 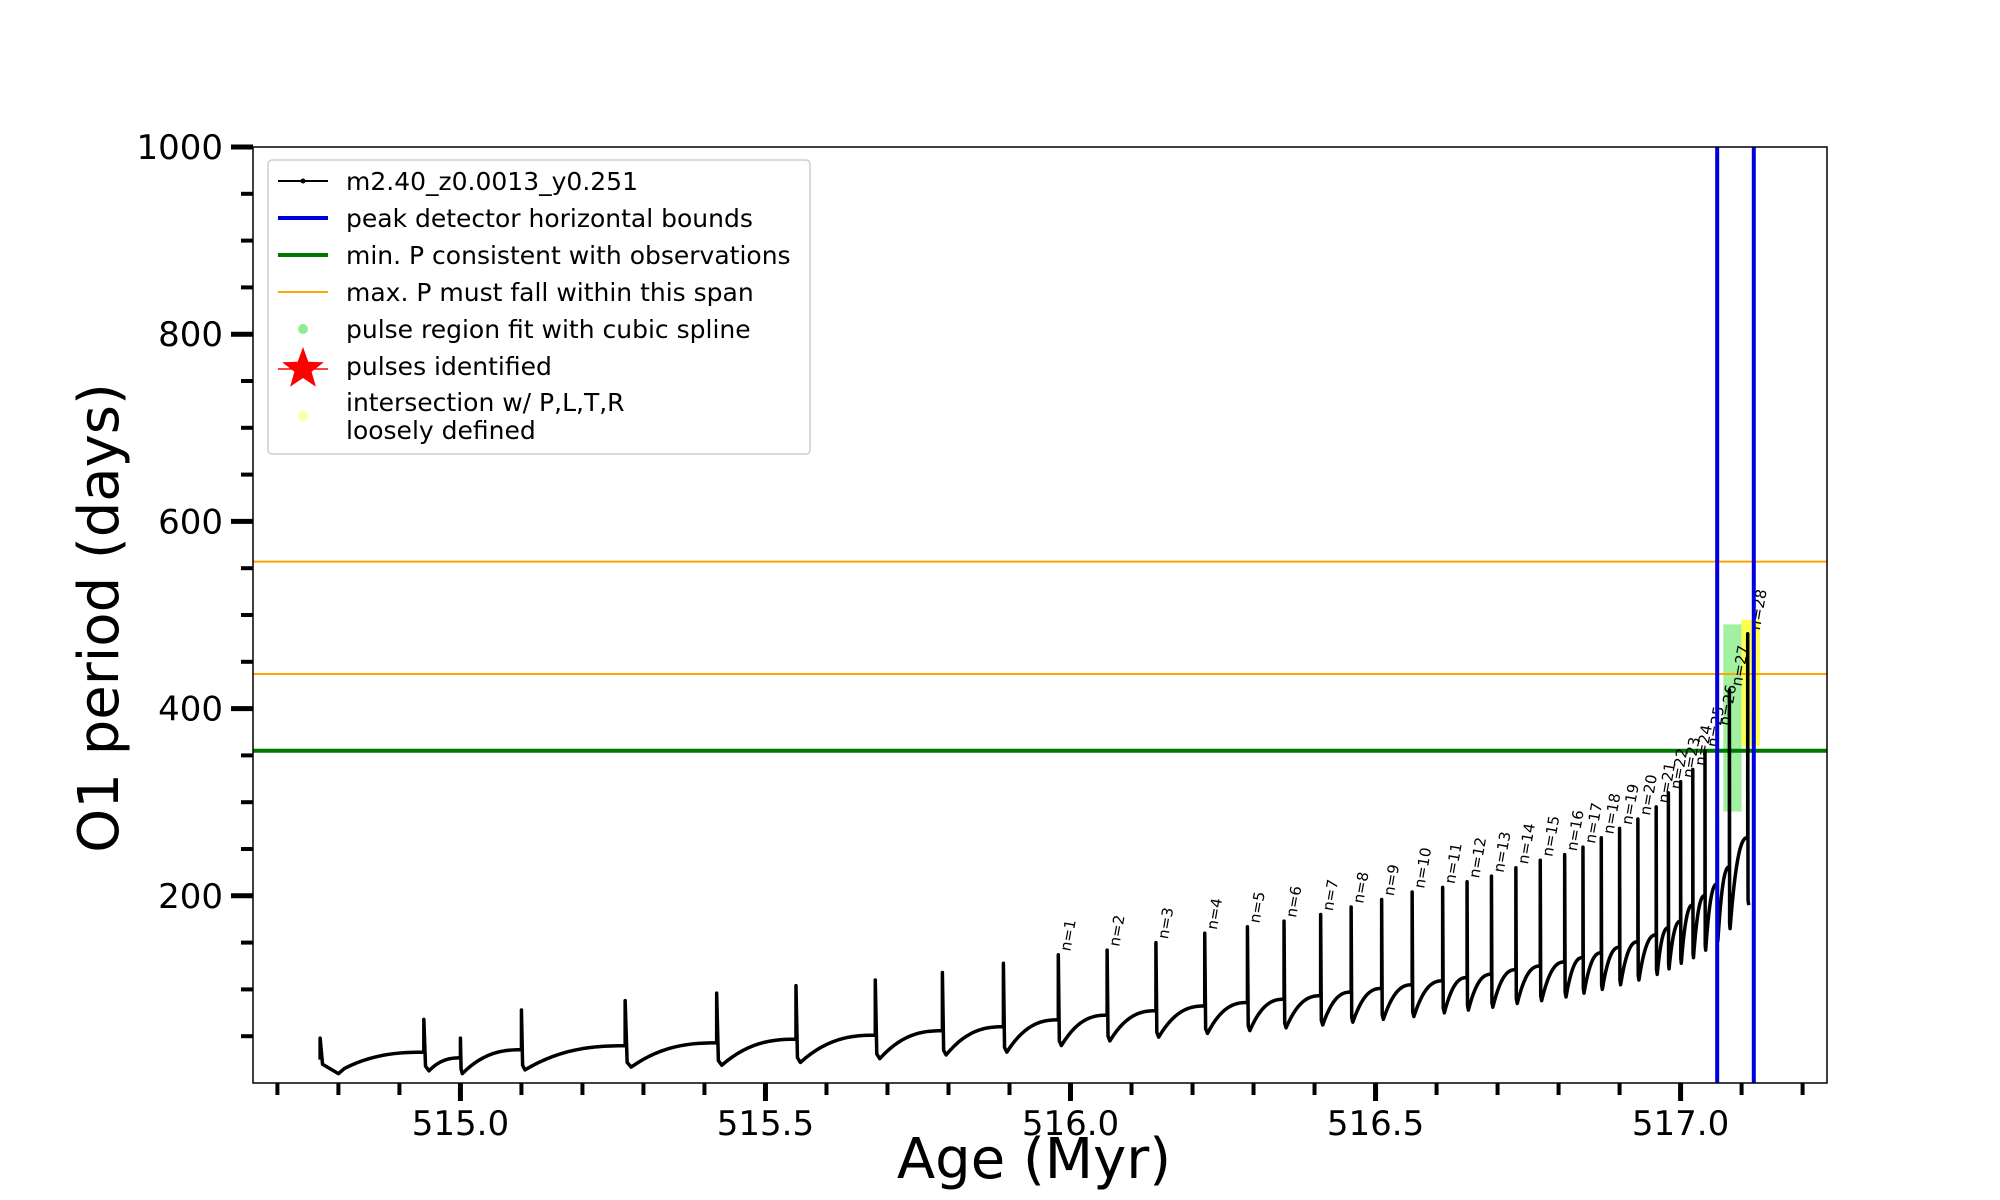 What do you see at coordinates (1068, 935) in the screenshot?
I see `pulse-label-n1: n=1` at bounding box center [1068, 935].